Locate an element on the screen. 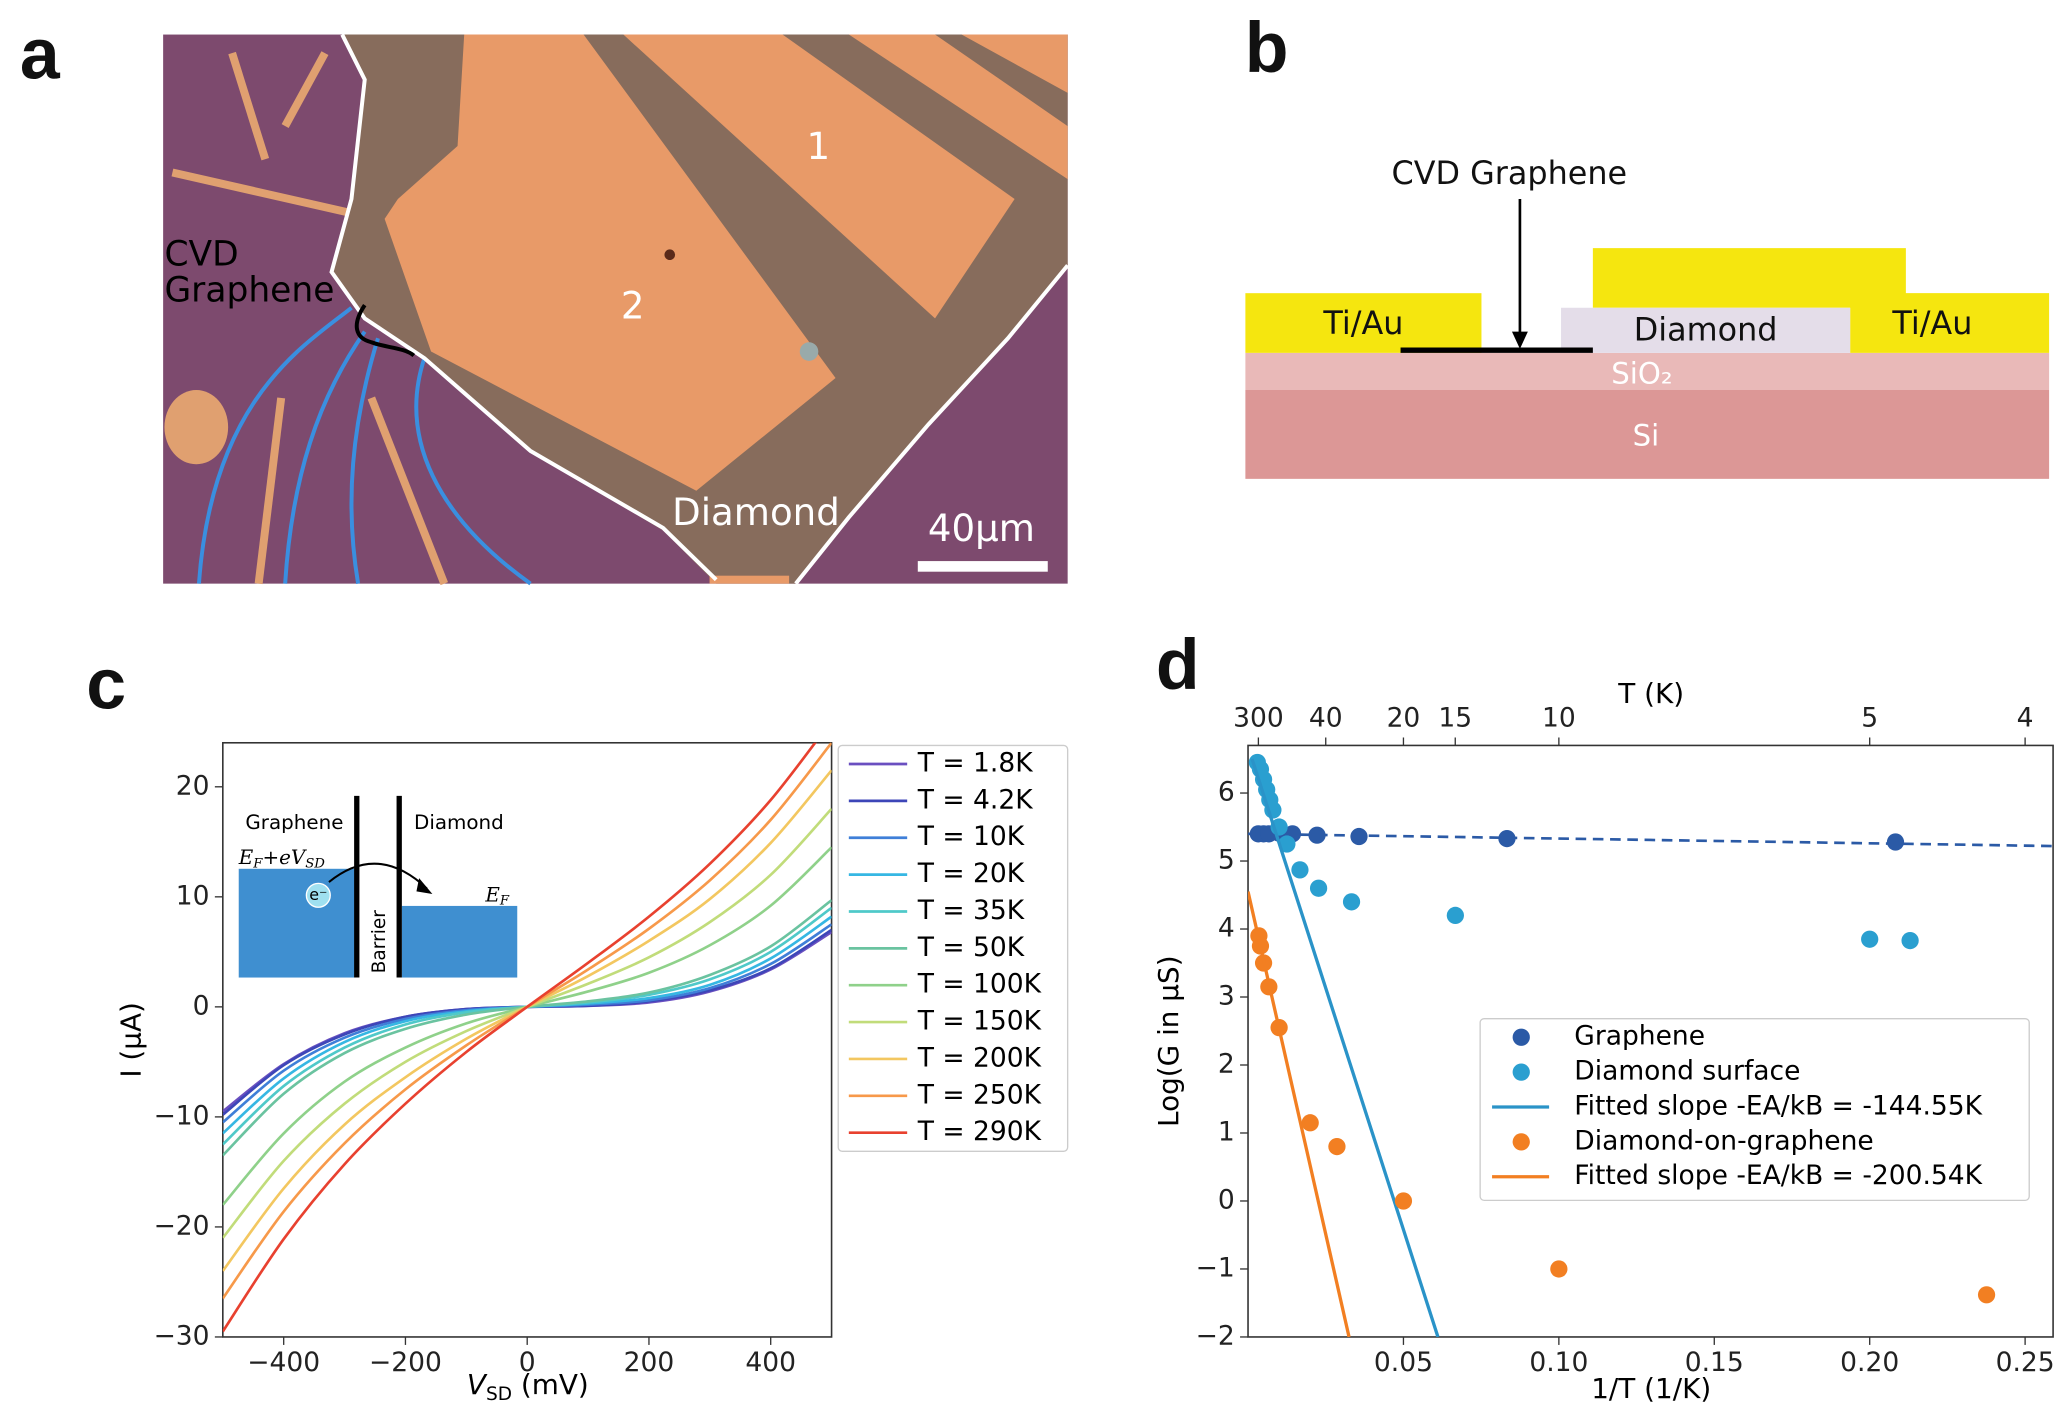 The image size is (2069, 1406). x-tick-label: −200 is located at coordinates (405, 1362).